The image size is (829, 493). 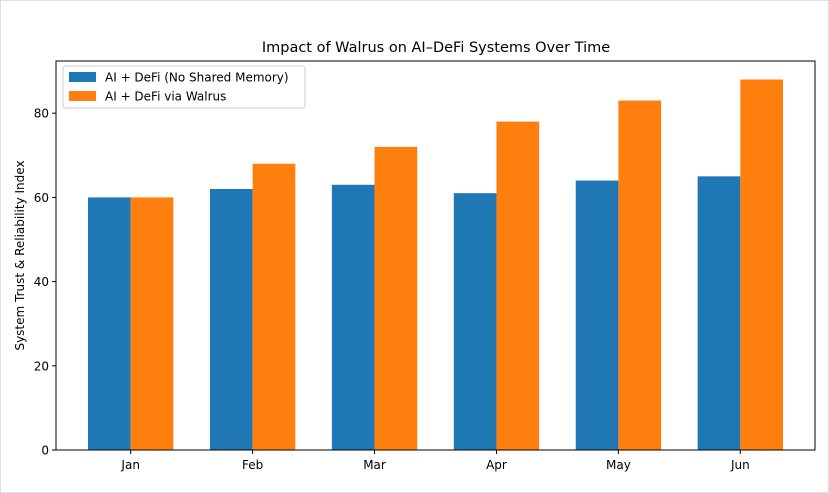 What do you see at coordinates (719, 313) in the screenshot?
I see `bar-no-shared-memory-jun` at bounding box center [719, 313].